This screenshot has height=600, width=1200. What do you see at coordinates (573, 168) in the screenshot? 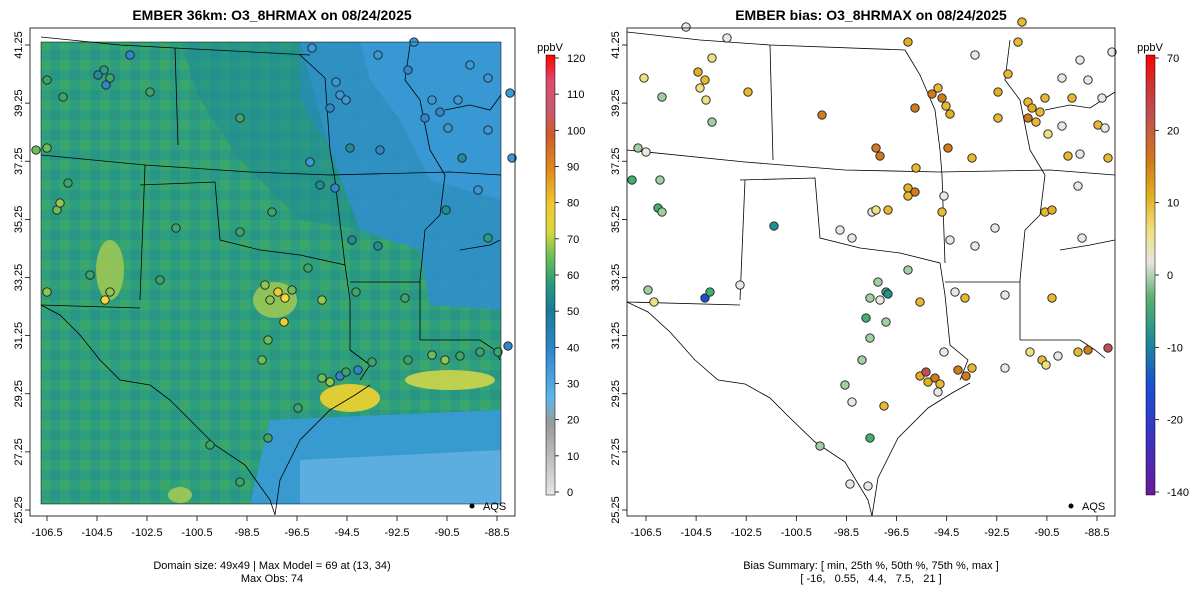
I see `colorbar-tick-label: 90` at bounding box center [573, 168].